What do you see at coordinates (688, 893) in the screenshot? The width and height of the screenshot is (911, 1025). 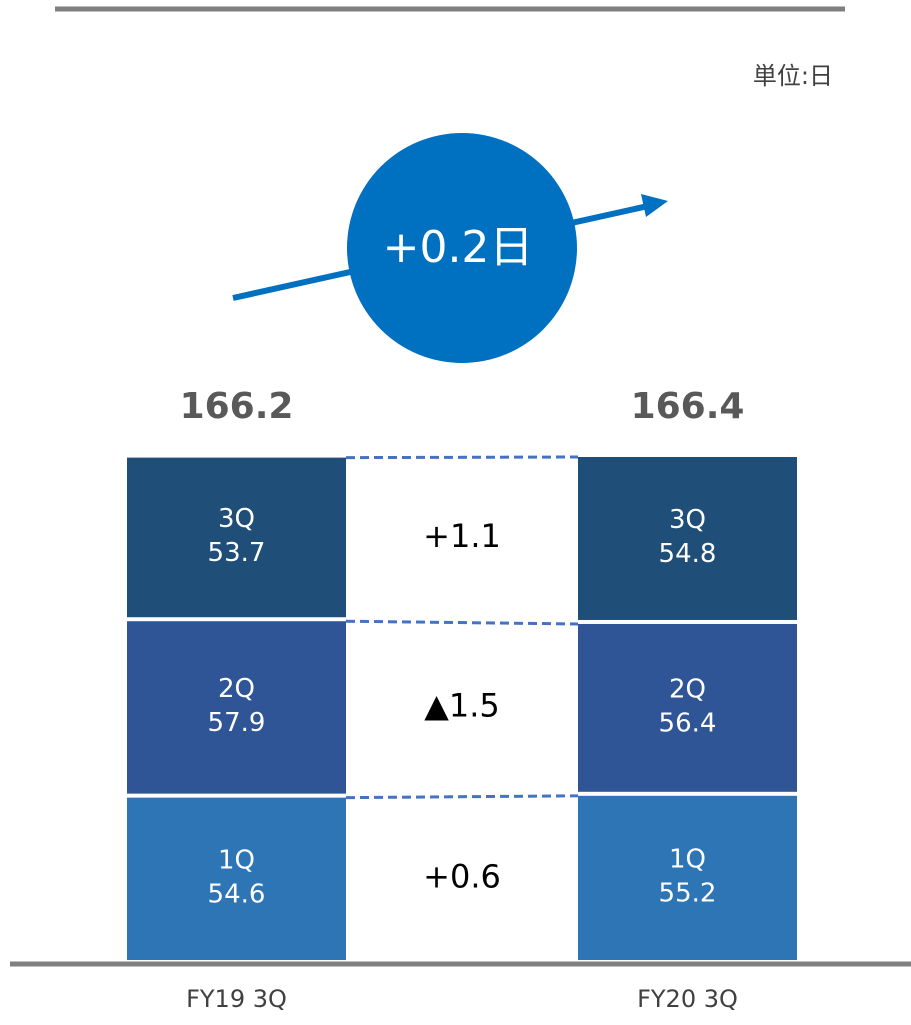 I see `segment-value: 55.2` at bounding box center [688, 893].